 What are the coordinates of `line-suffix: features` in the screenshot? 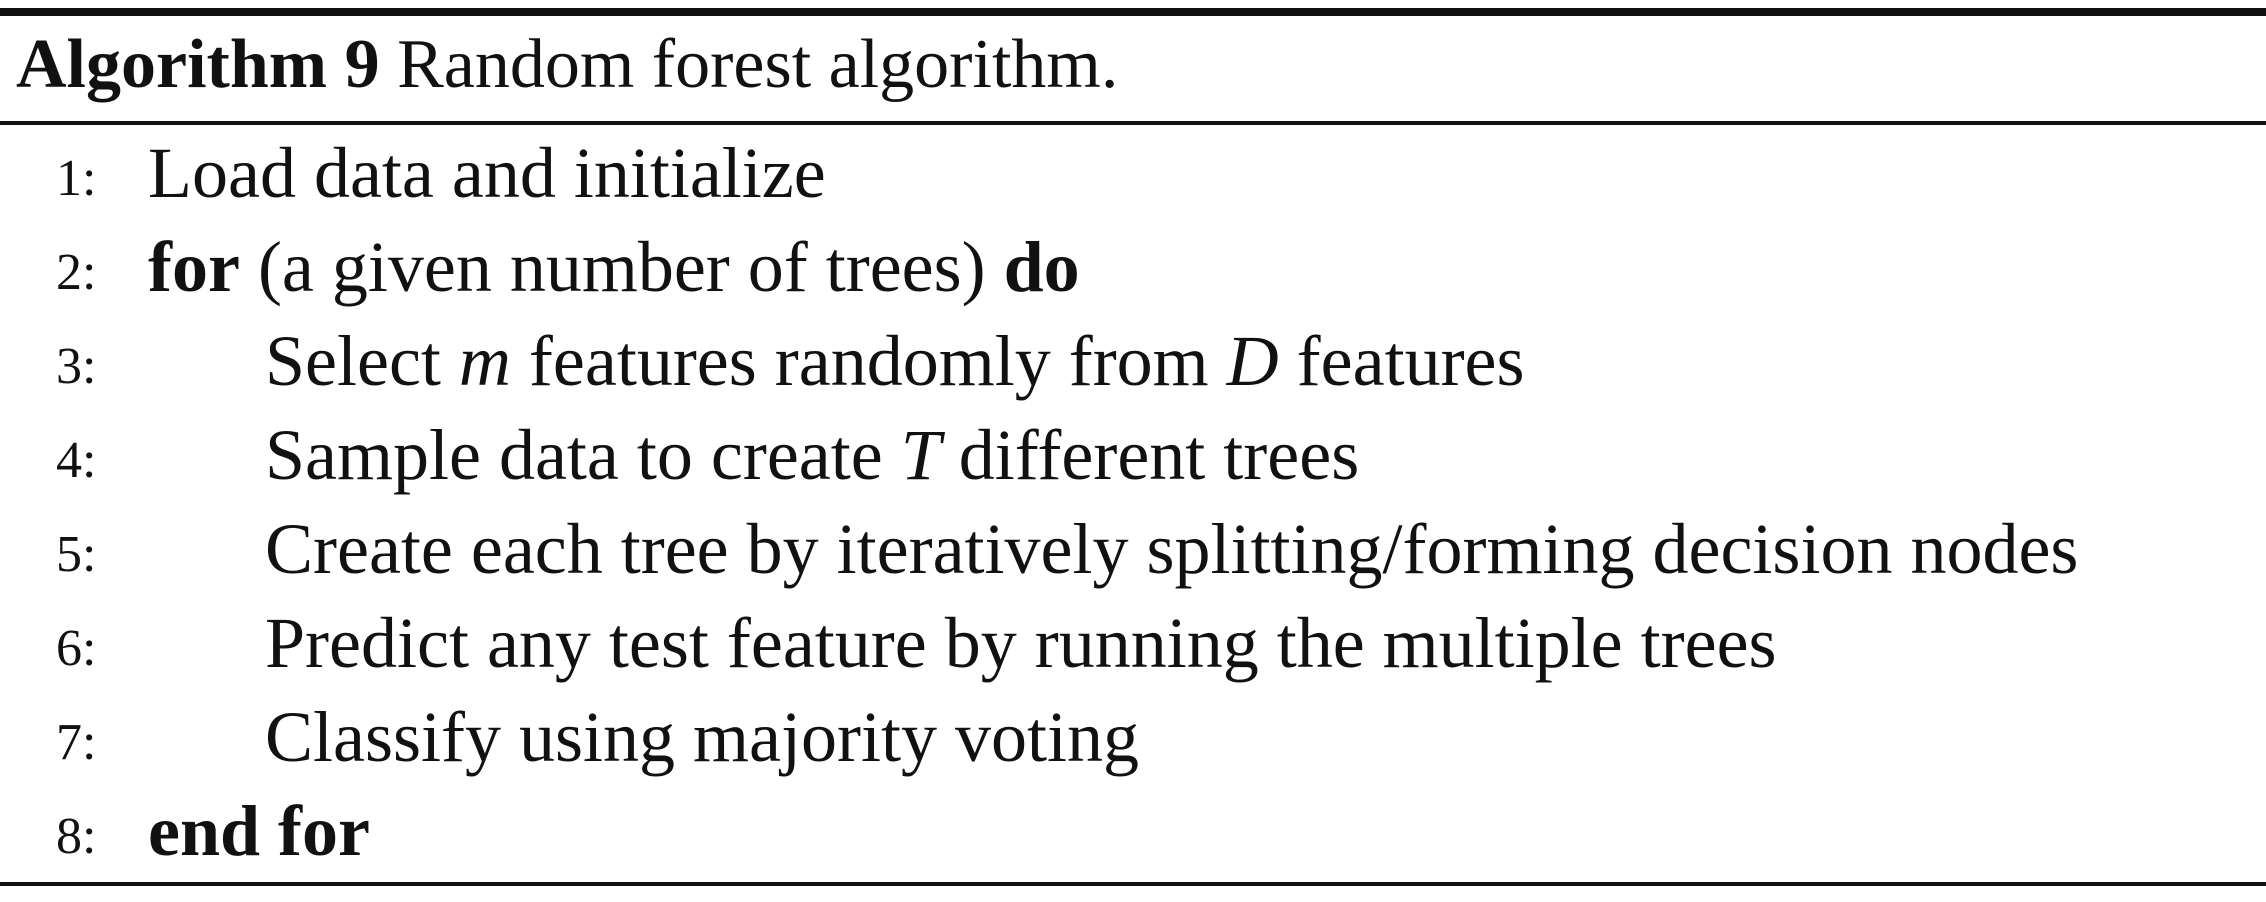 It's located at (1401, 361).